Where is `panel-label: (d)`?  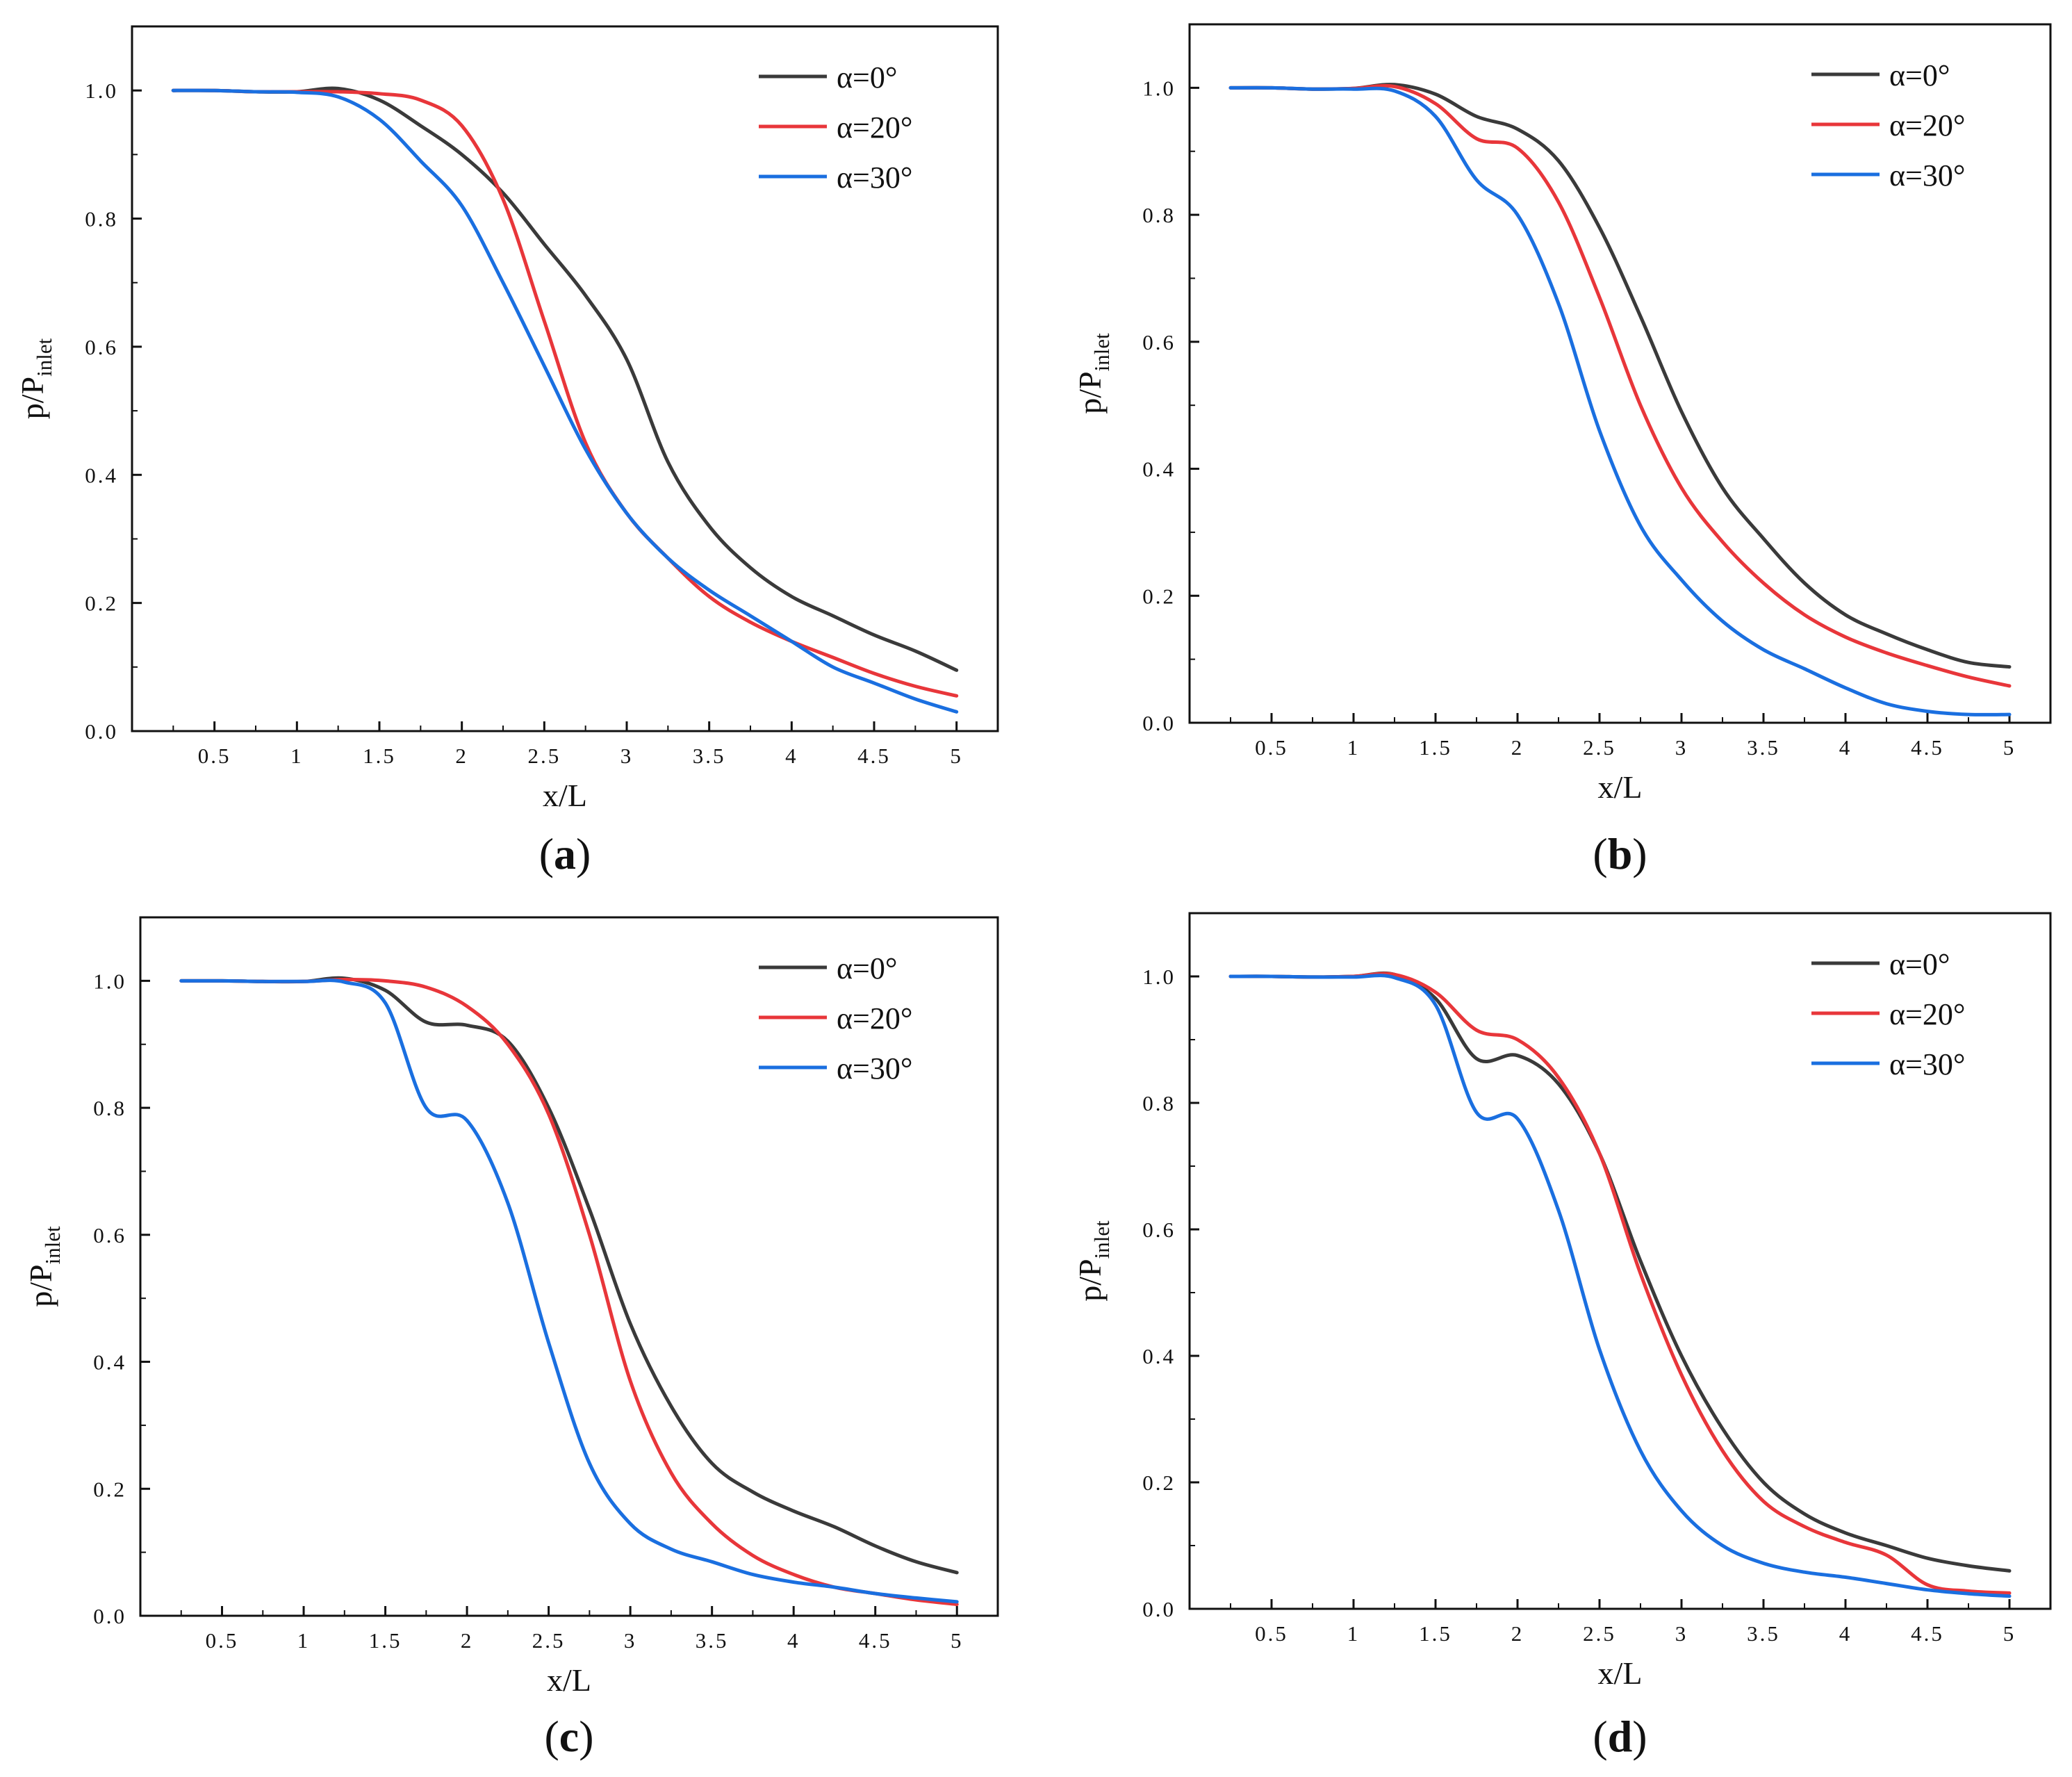
panel-label: (d) is located at coordinates (1620, 1737).